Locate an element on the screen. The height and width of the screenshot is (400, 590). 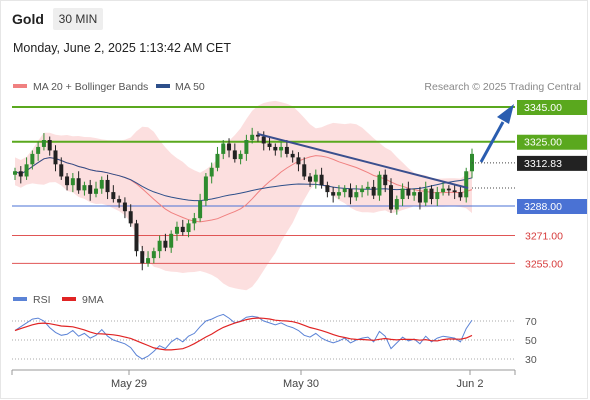
credit-label: Research © 2025 Trading Central is located at coordinates (502, 87).